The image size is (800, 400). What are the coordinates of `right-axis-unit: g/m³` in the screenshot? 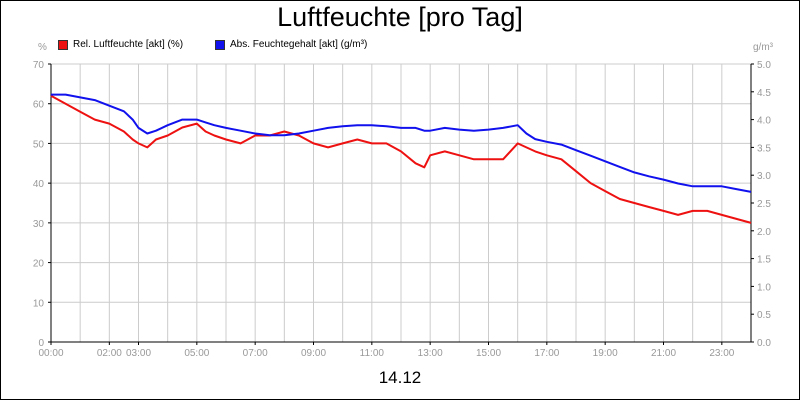 It's located at (763, 47).